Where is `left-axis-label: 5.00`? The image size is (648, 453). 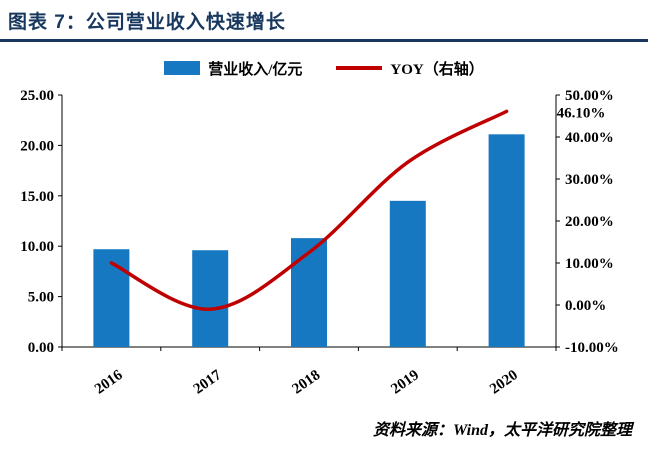
left-axis-label: 5.00 is located at coordinates (41, 298).